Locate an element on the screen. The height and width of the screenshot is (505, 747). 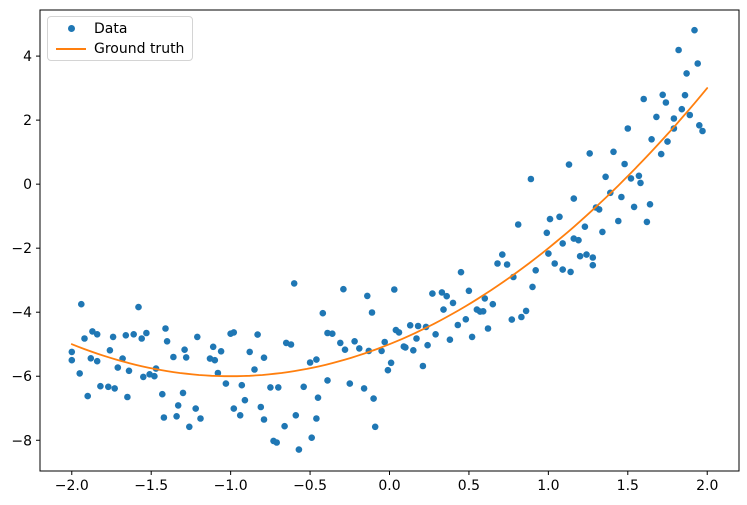
x-tick-label: 0.0 is located at coordinates (389, 486).